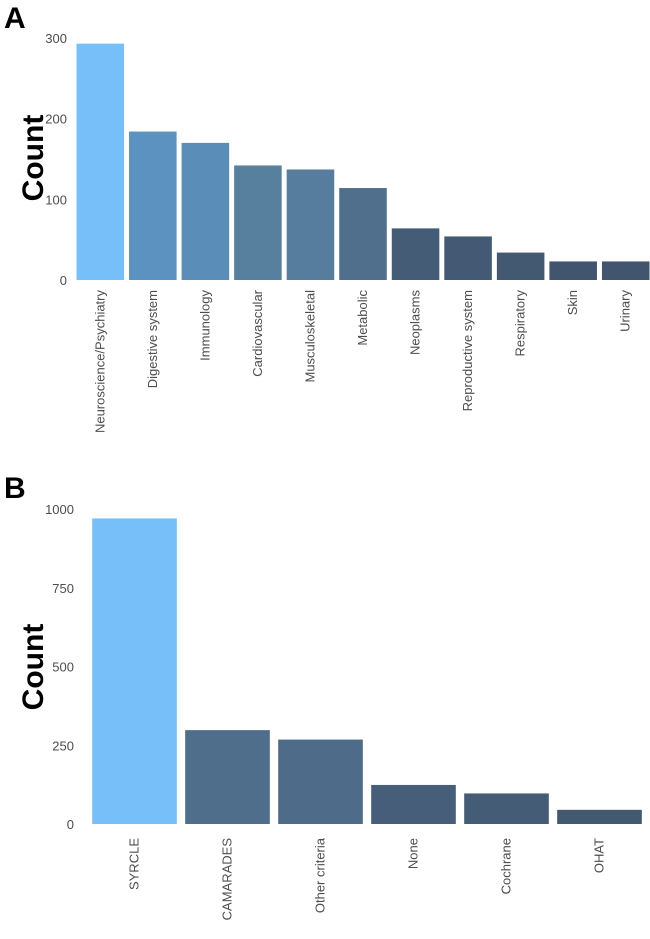  Describe the element at coordinates (63, 588) in the screenshot. I see `panel-b-y-tick-label: 750` at that location.